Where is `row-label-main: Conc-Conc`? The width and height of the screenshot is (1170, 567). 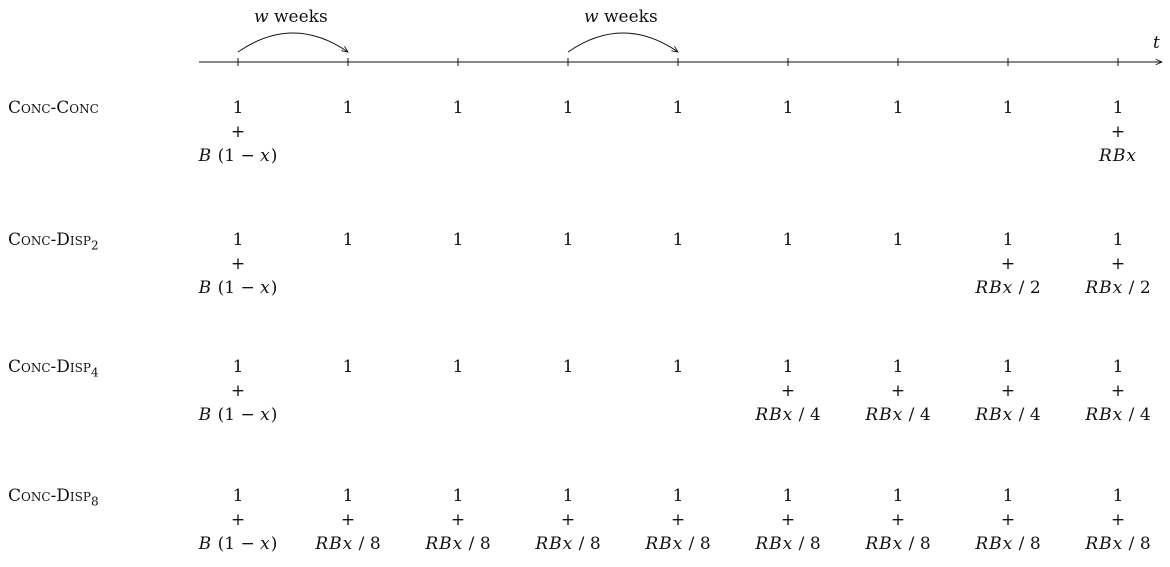 row-label-main: Conc-Conc is located at coordinates (53, 108).